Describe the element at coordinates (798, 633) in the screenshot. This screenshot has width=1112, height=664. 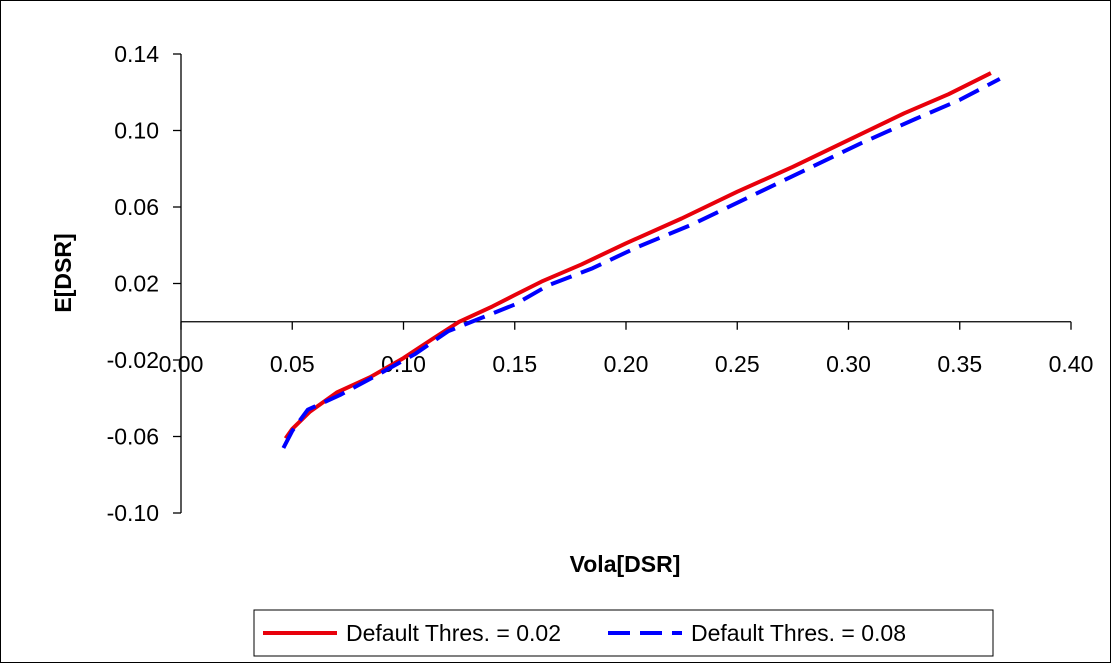
I see `legend-label-series-2: Default Thres. = 0.08` at that location.